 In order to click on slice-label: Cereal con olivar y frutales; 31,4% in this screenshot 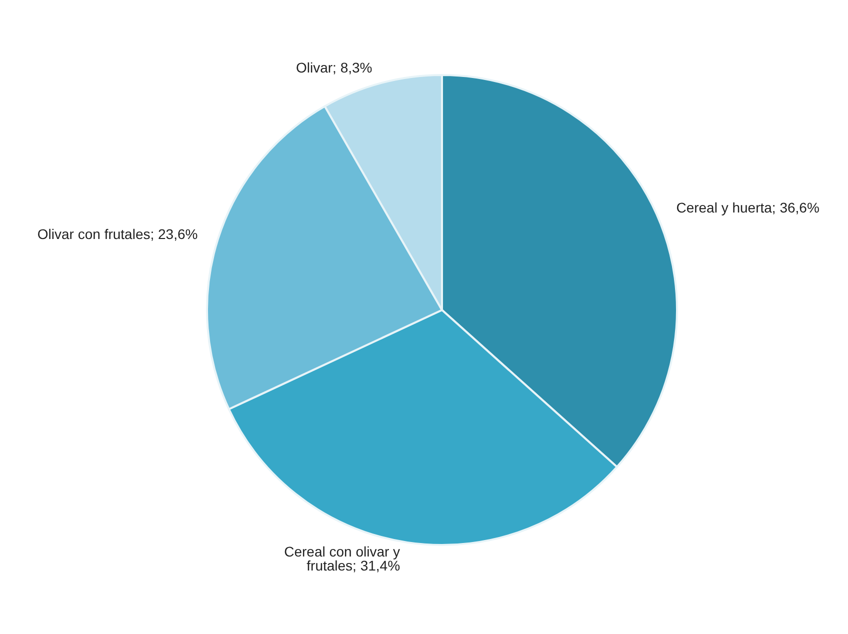, I will do `click(342, 558)`.